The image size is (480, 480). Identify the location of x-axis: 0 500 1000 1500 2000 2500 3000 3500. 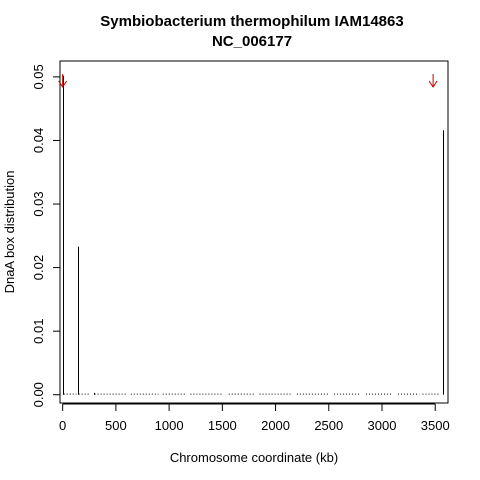
(254, 418).